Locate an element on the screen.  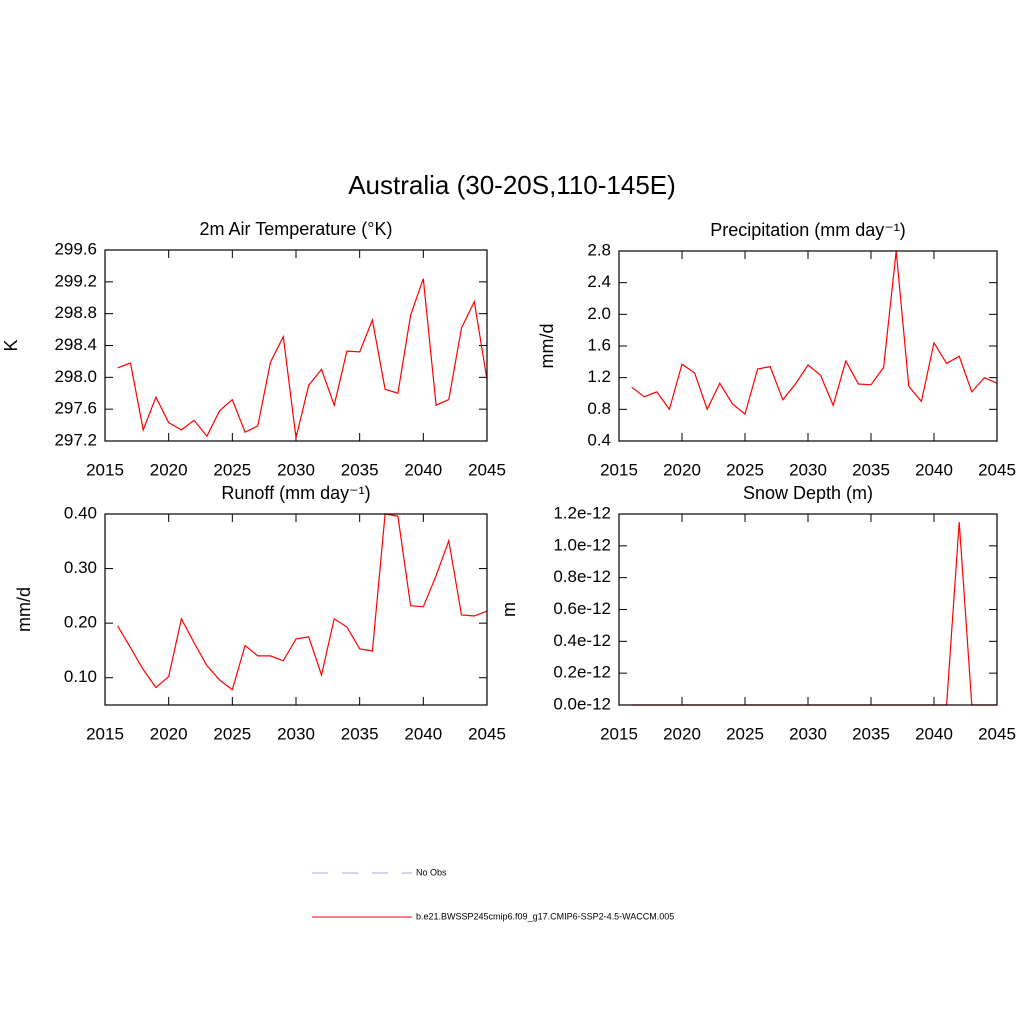
y-tick-label: 1.6 is located at coordinates (599, 344).